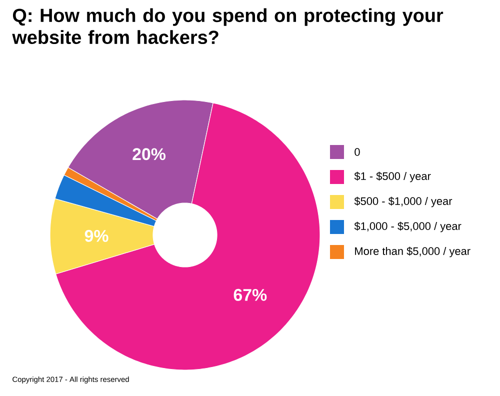  Describe the element at coordinates (392, 177) in the screenshot. I see `legend-label: $1 - $500 / year` at that location.